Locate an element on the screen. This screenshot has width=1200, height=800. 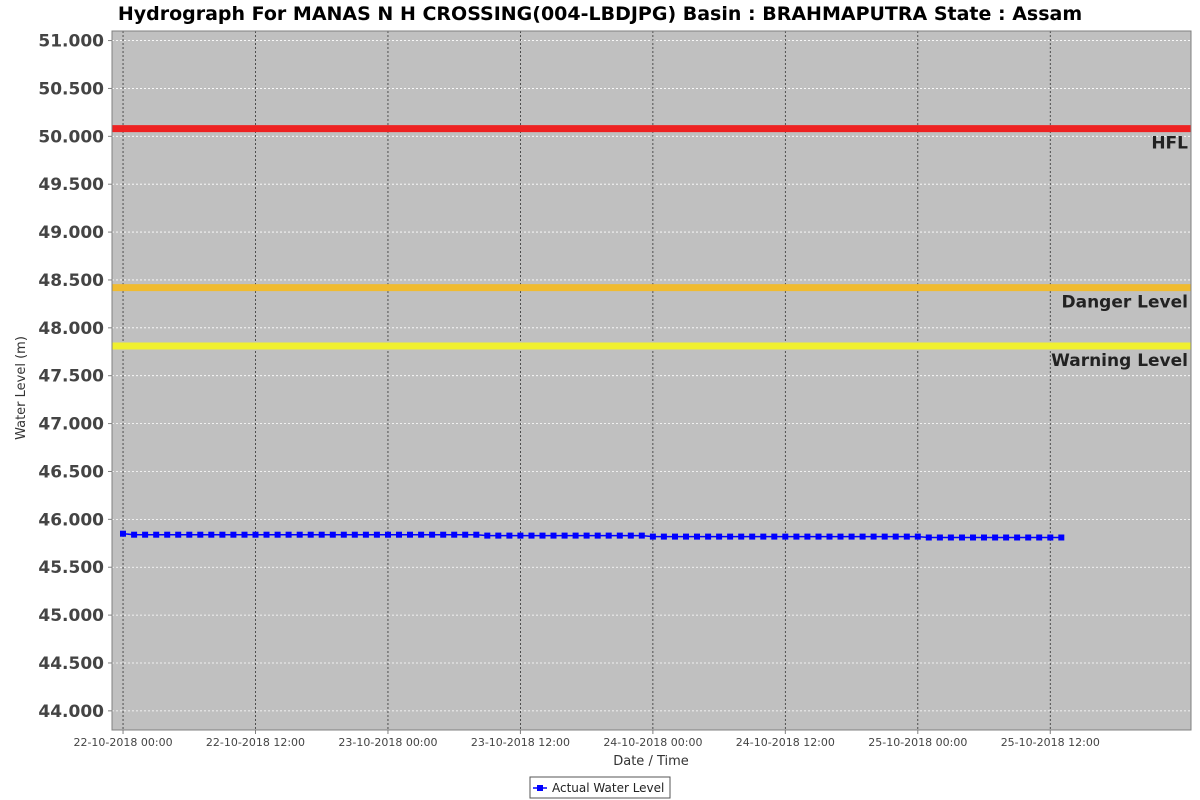
y-tick-label: 46.000 is located at coordinates (71, 520).